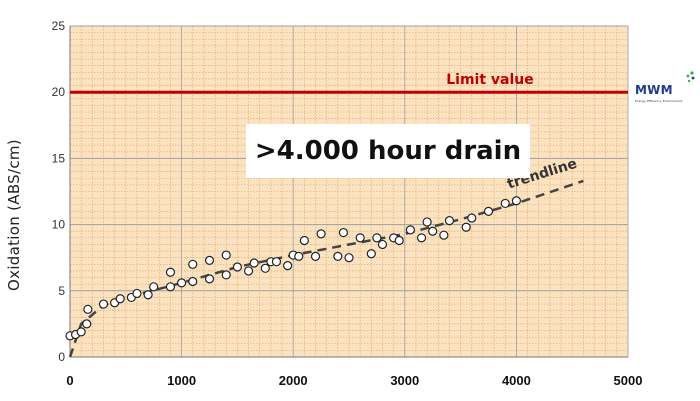 The height and width of the screenshot is (401, 700). I want to click on y-axis-label: Oxidation (ABS/cm), so click(14, 215).